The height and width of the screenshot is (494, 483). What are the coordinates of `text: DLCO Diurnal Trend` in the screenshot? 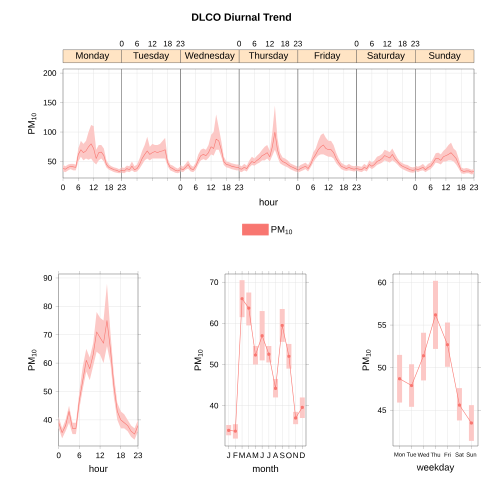 It's located at (241, 17).